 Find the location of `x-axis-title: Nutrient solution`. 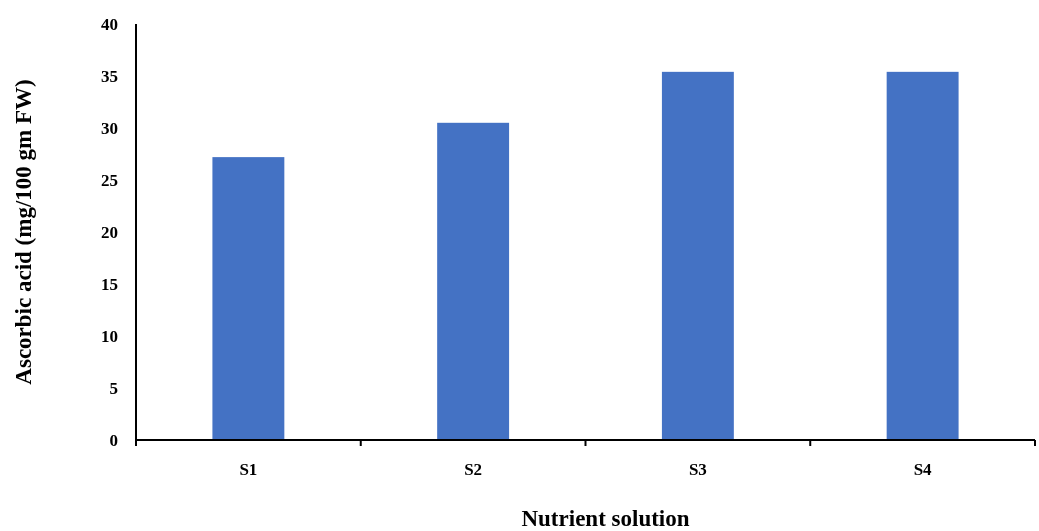

x-axis-title: Nutrient solution is located at coordinates (605, 518).